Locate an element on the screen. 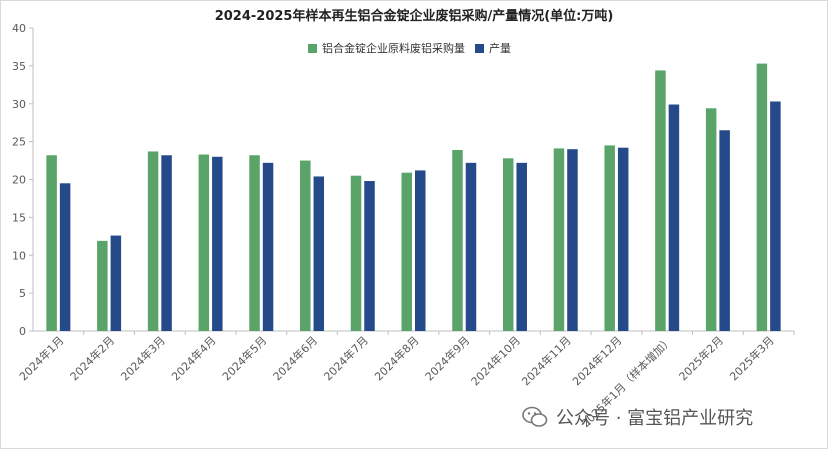 Image resolution: width=828 pixels, height=449 pixels. y-tick-label: 5 is located at coordinates (22, 293).